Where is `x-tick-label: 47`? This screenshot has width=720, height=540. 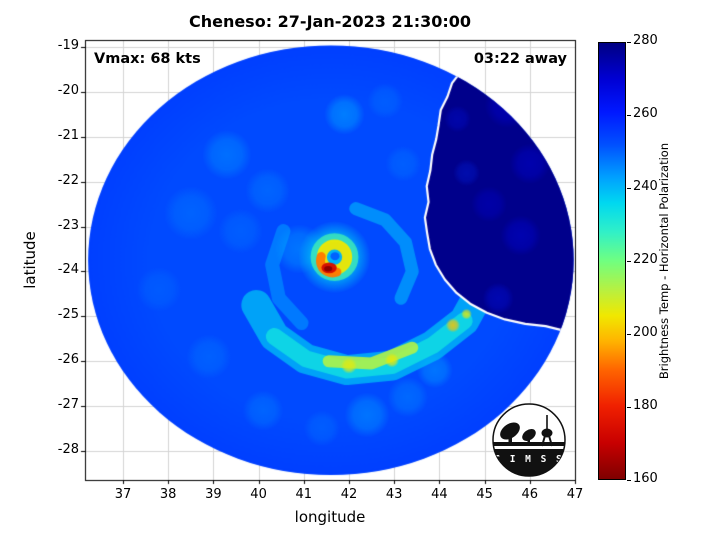 x-tick-label: 47 is located at coordinates (575, 494).